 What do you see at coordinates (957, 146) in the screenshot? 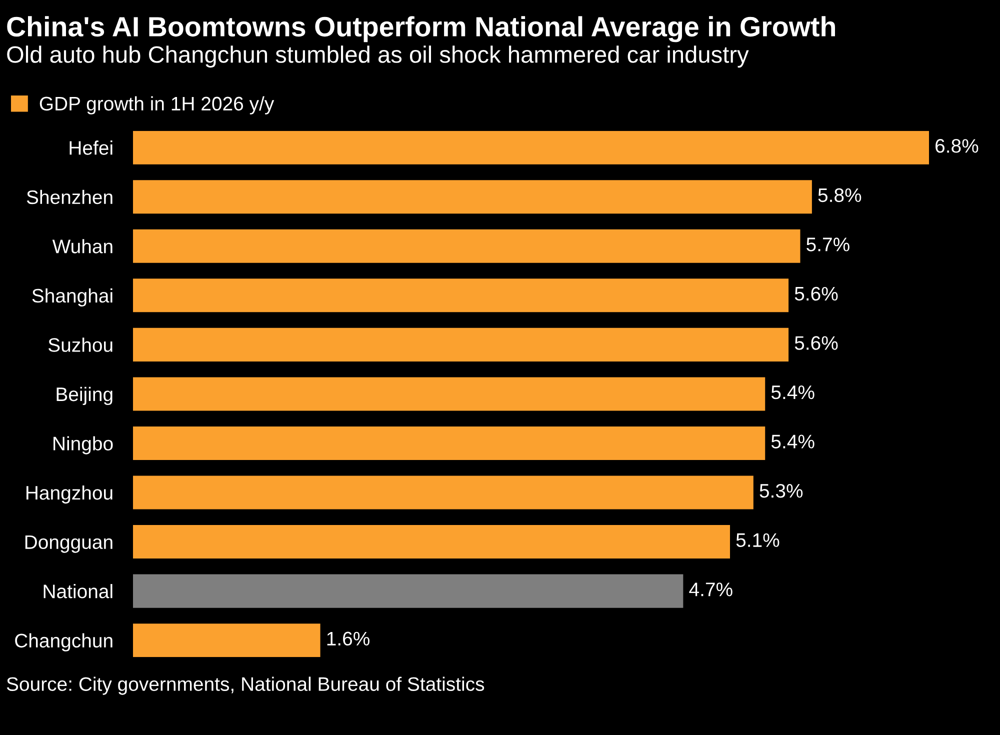
I see `data-label: 6.8%` at bounding box center [957, 146].